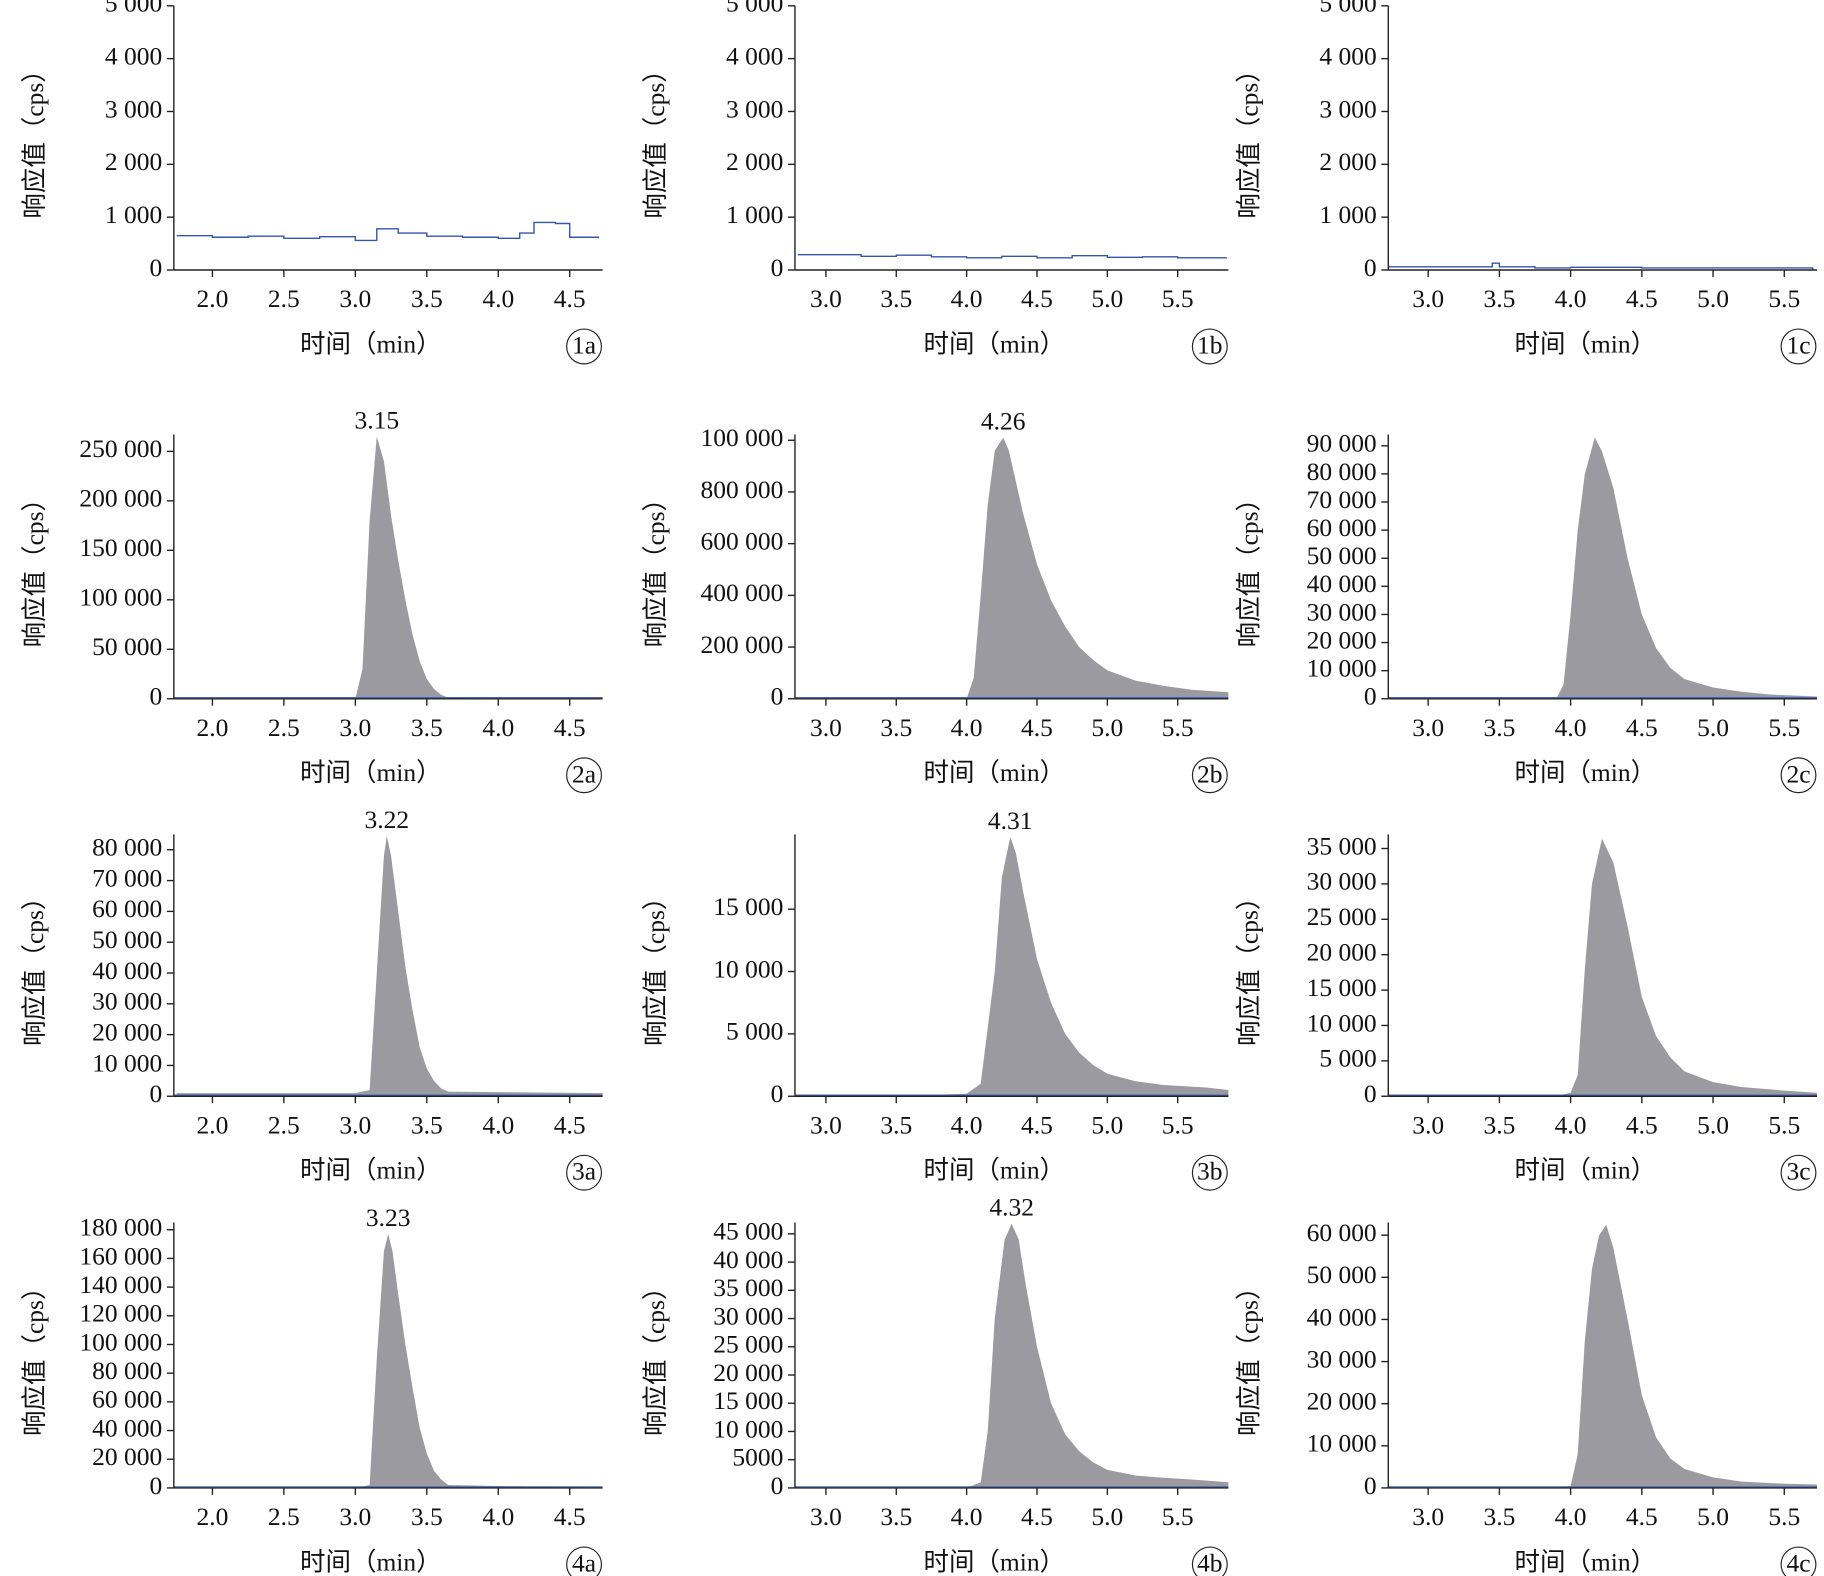 Image resolution: width=1824 pixels, height=1576 pixels. Describe the element at coordinates (1798, 773) in the screenshot. I see `panel-label: 2c` at that location.